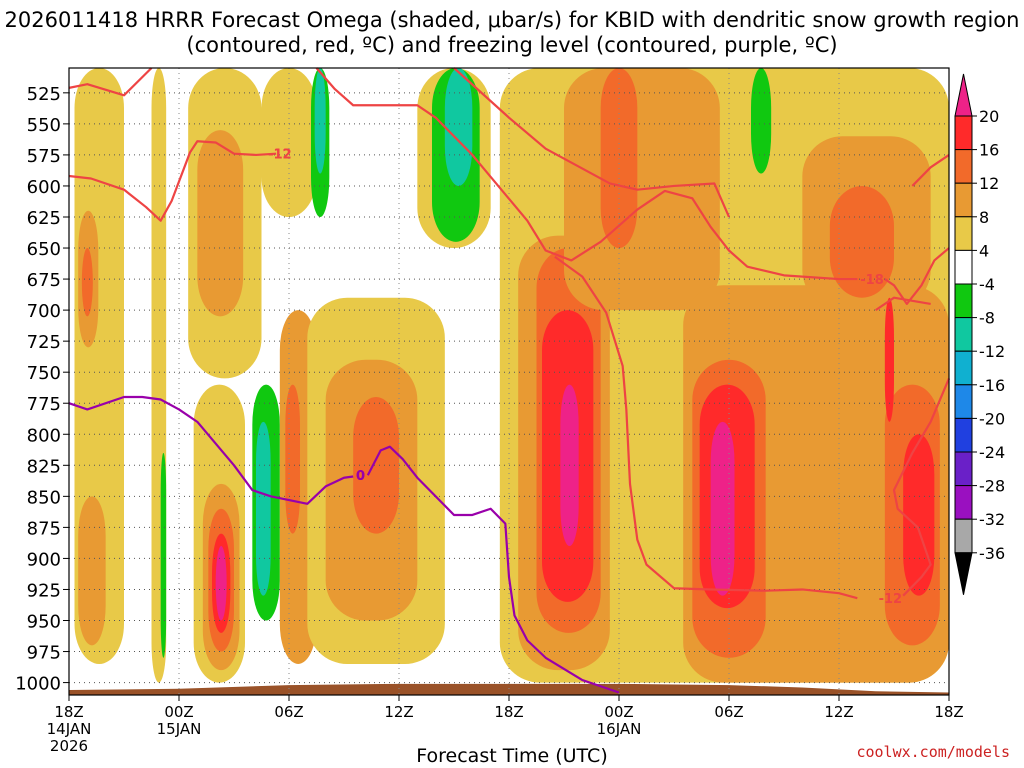  What do you see at coordinates (989, 116) in the screenshot?
I see `colorbar-tick-label: 20` at bounding box center [989, 116].